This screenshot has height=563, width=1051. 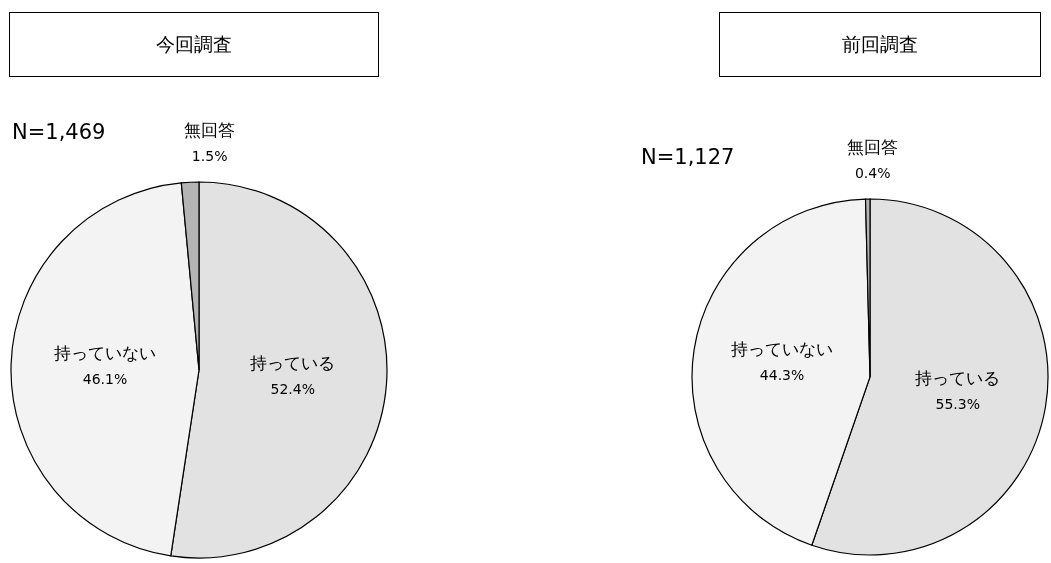 What do you see at coordinates (194, 44) in the screenshot?
I see `chart-title: 今回調査` at bounding box center [194, 44].